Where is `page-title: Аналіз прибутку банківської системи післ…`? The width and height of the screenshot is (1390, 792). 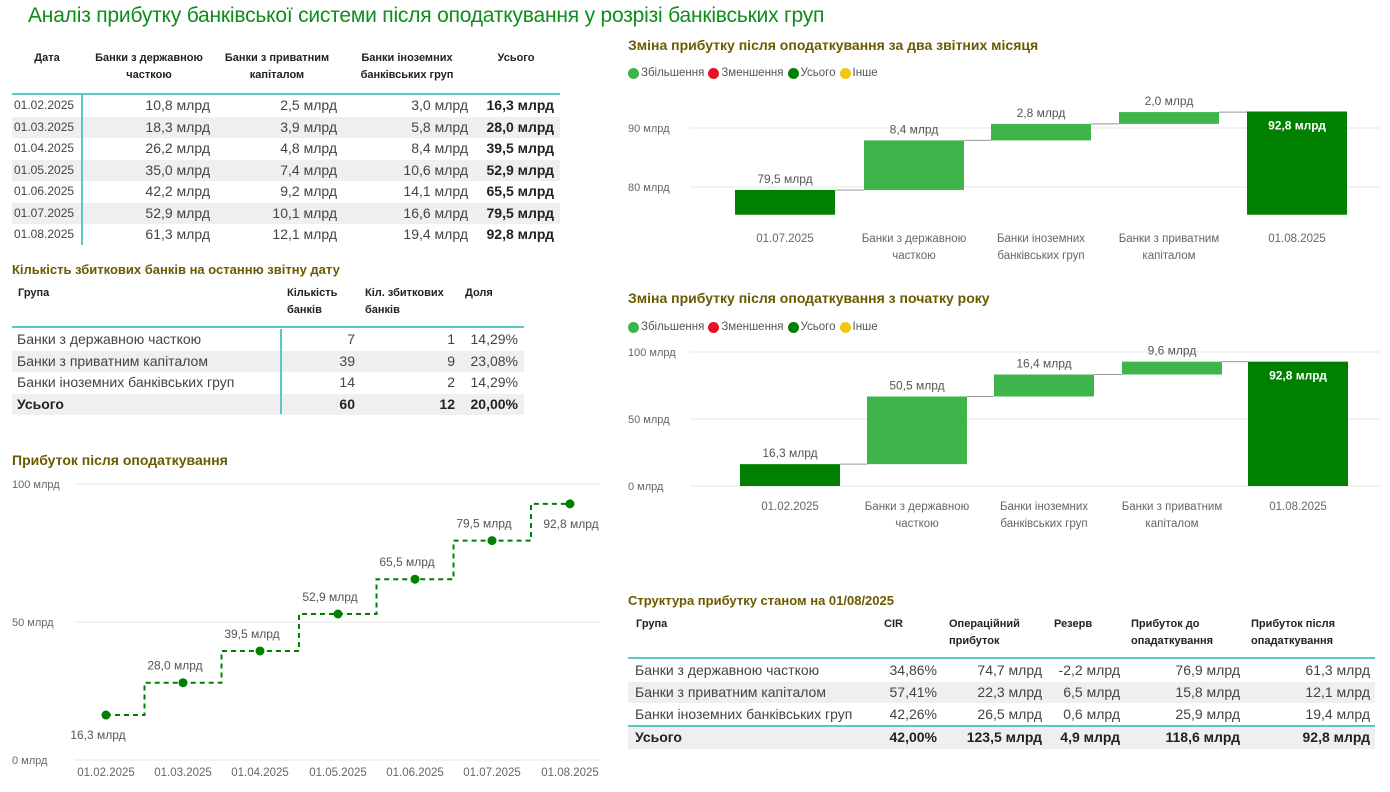
page-title: Аналіз прибутку банківської системи післ… is located at coordinates (426, 15).